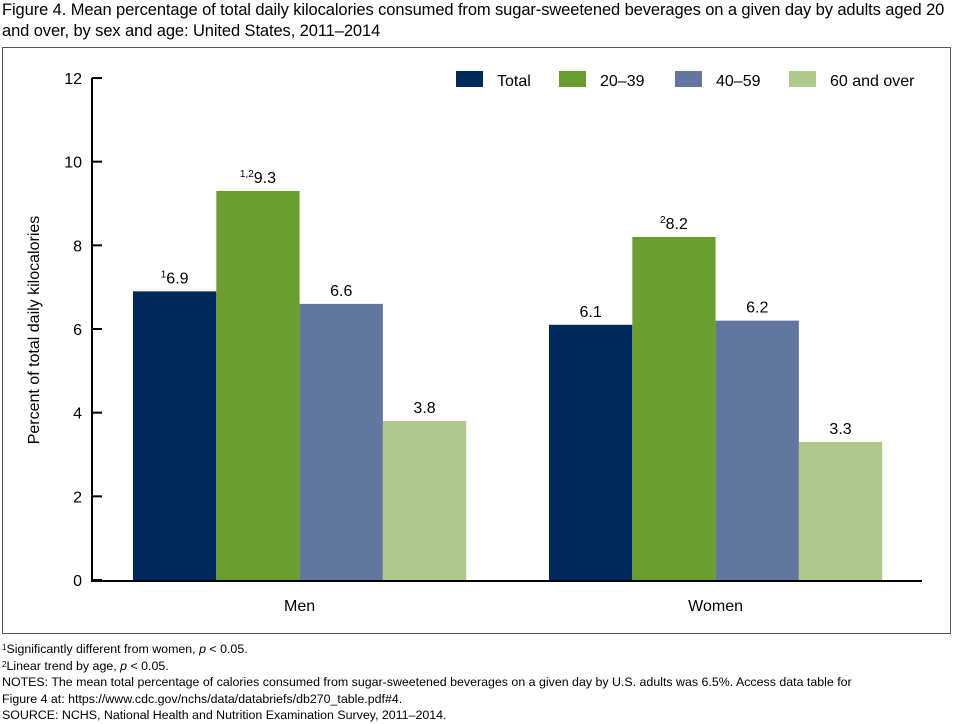 The height and width of the screenshot is (724, 960). What do you see at coordinates (622, 81) in the screenshot?
I see `legend-label: 20–39` at bounding box center [622, 81].